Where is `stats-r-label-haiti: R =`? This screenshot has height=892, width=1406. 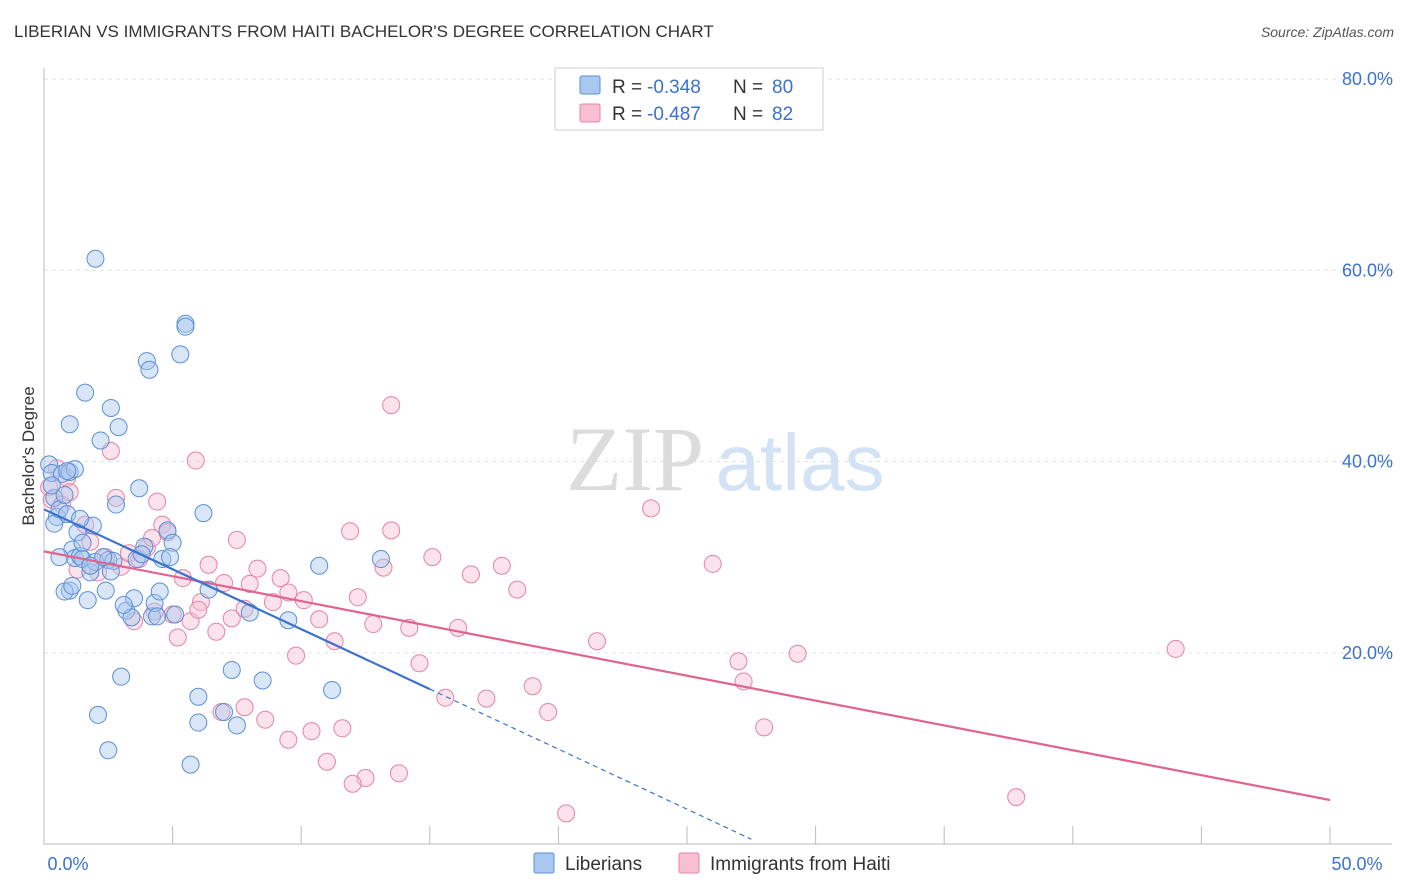 stats-r-label-haiti: R = is located at coordinates (627, 114).